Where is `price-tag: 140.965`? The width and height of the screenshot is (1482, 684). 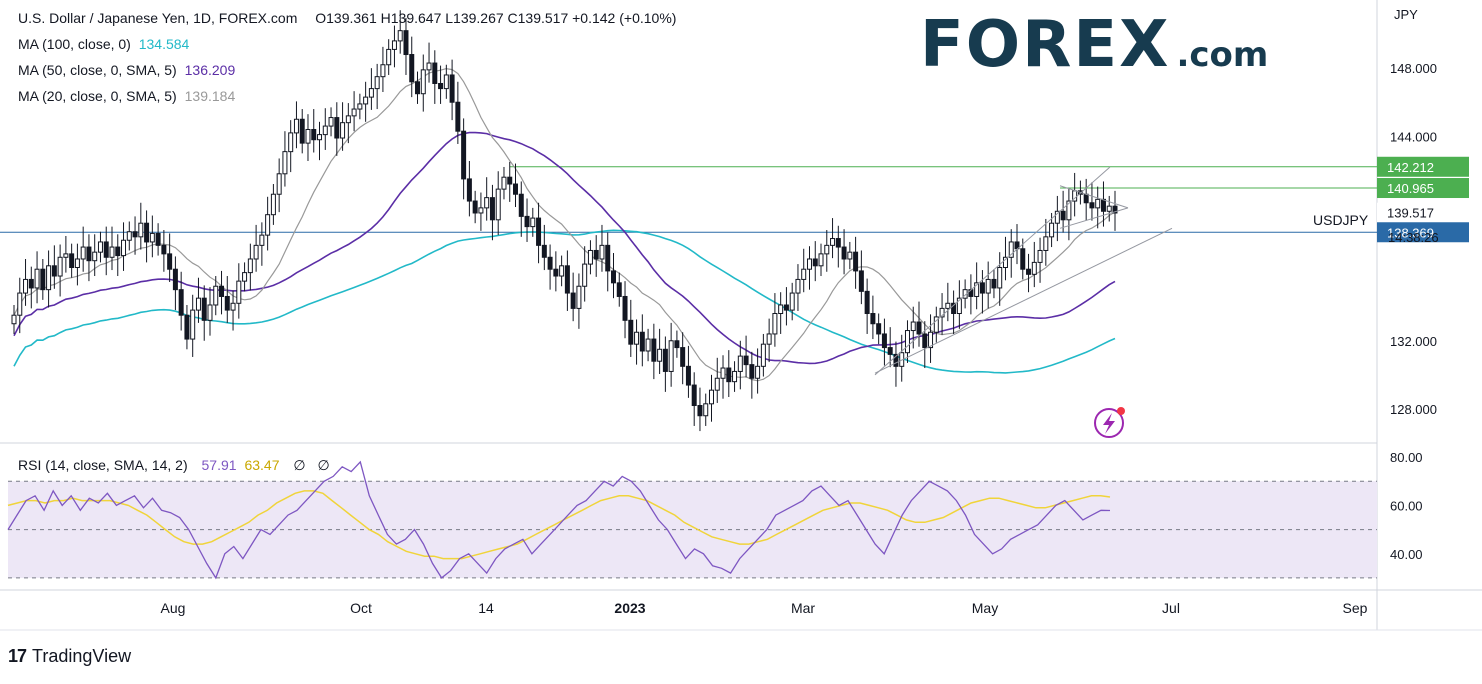 price-tag: 140.965 is located at coordinates (1423, 188).